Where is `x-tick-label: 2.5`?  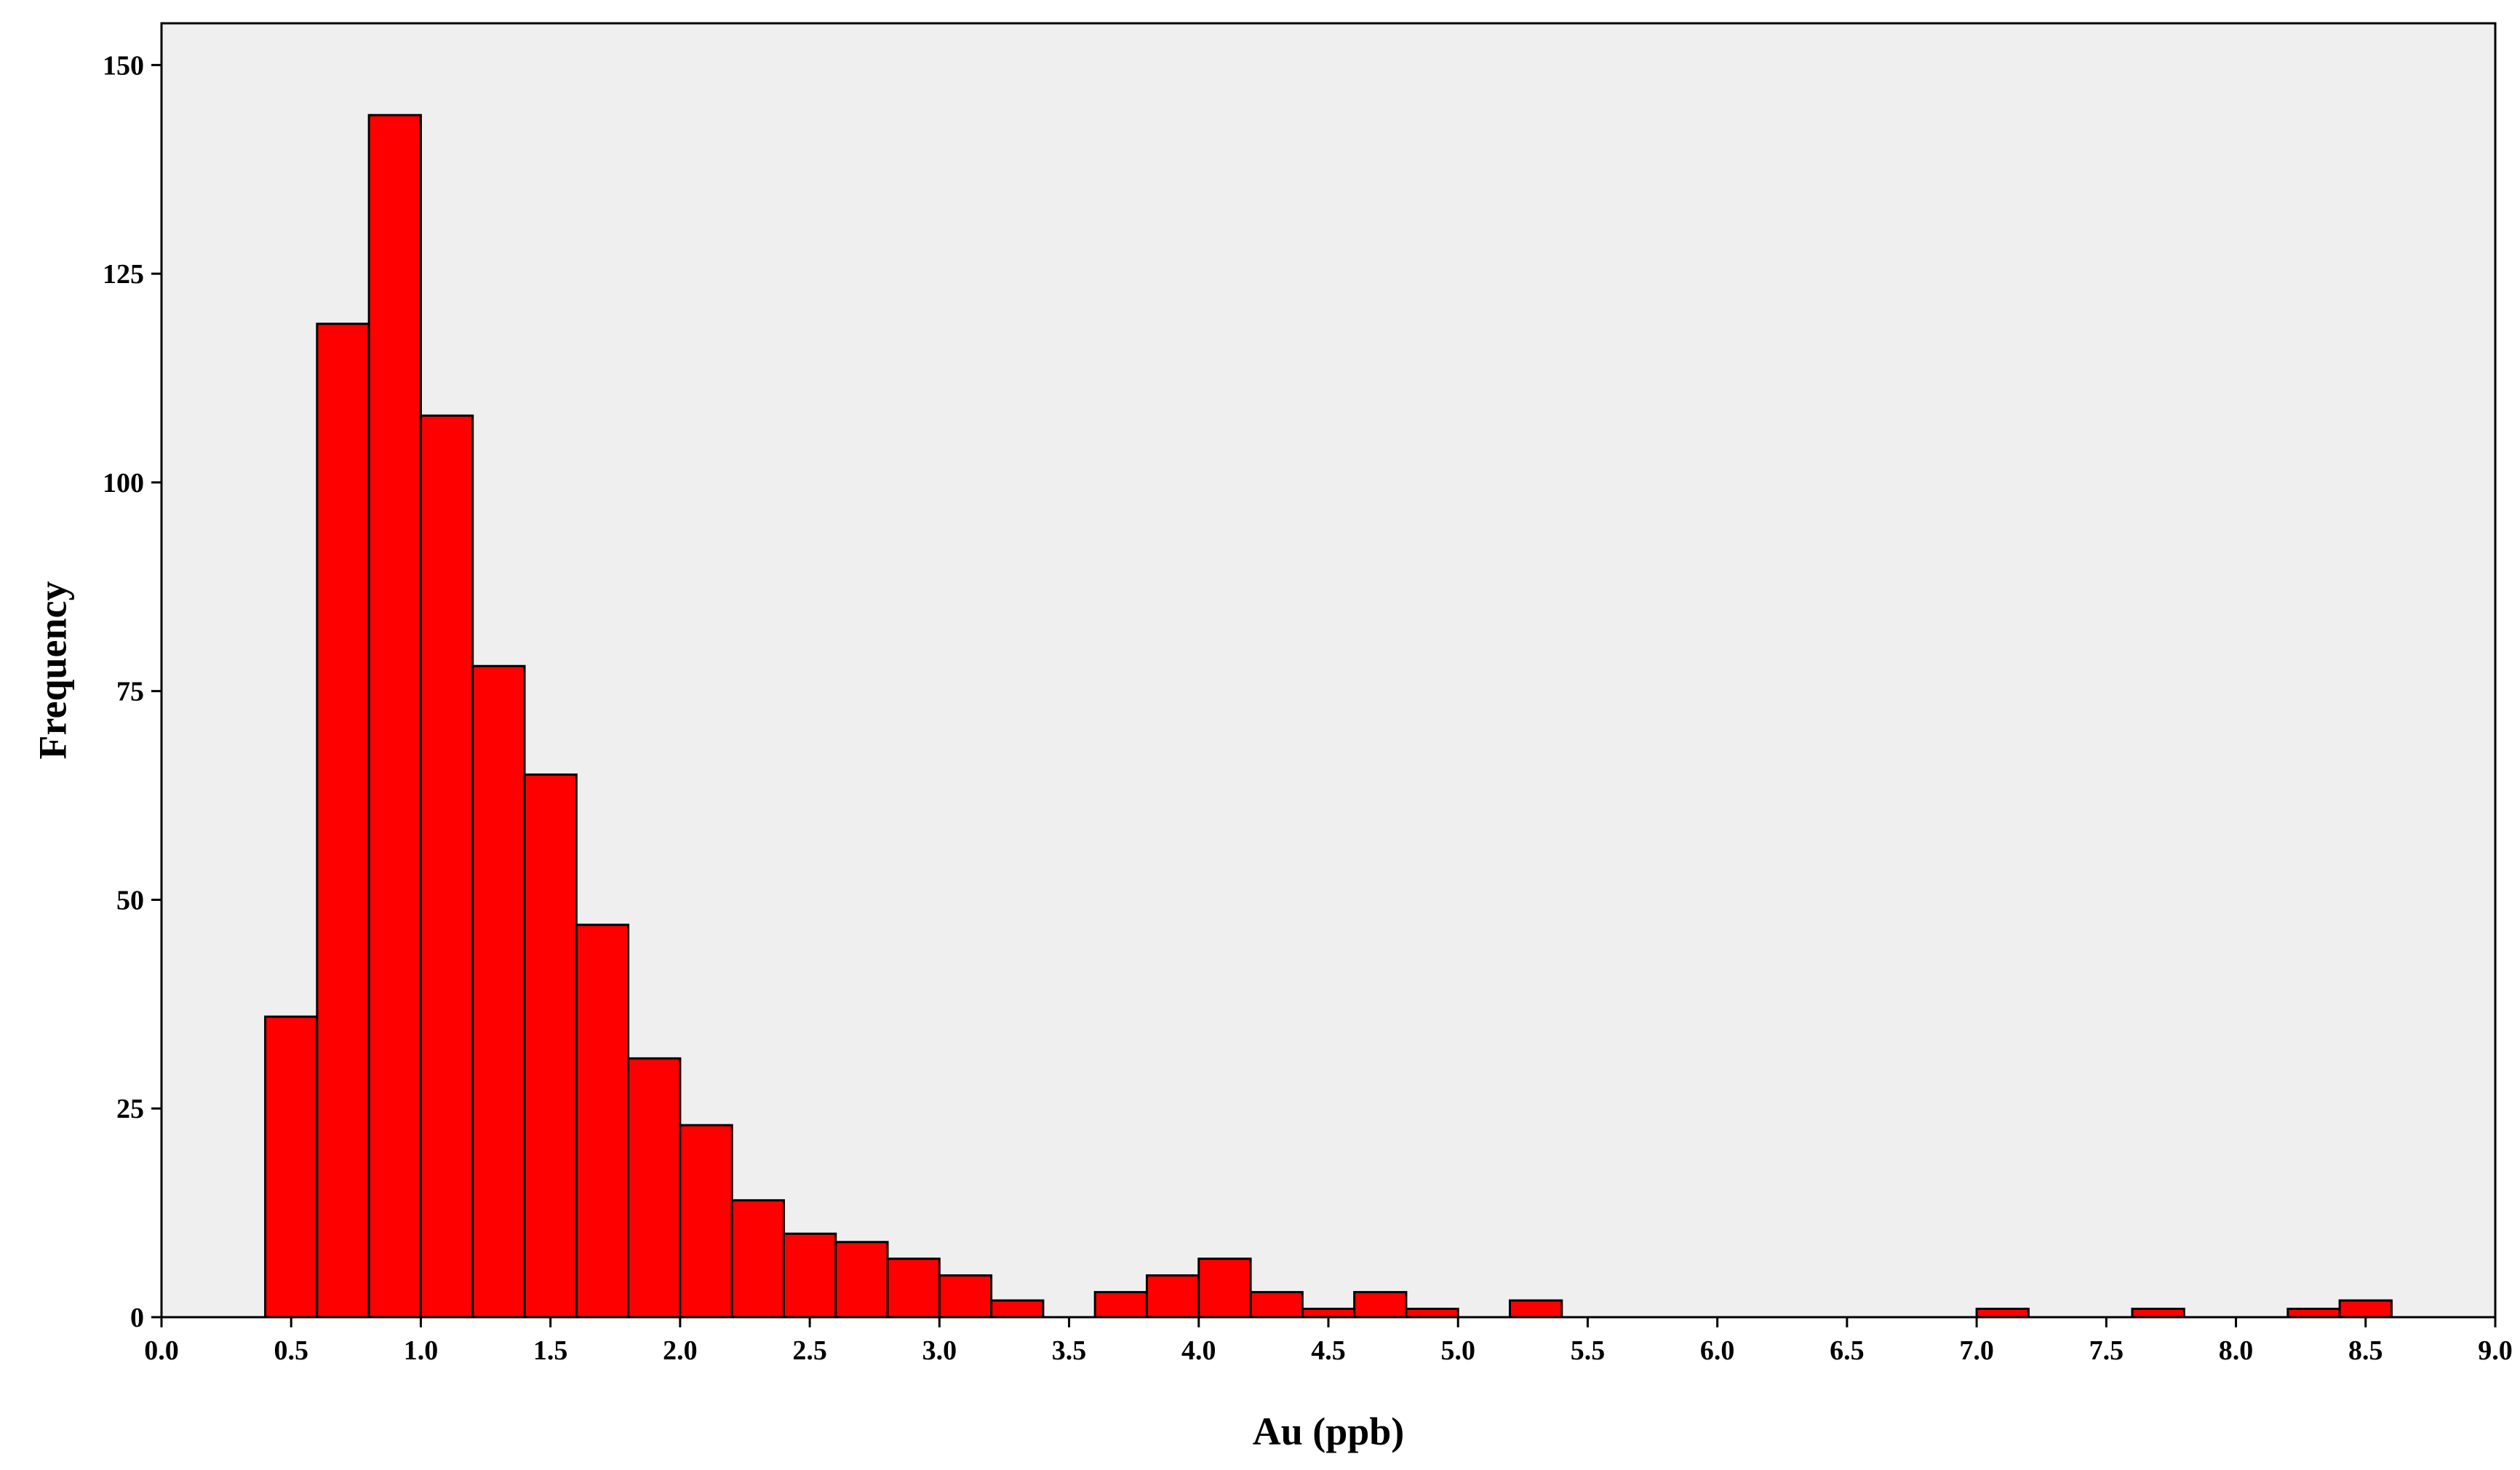 x-tick-label: 2.5 is located at coordinates (809, 1350).